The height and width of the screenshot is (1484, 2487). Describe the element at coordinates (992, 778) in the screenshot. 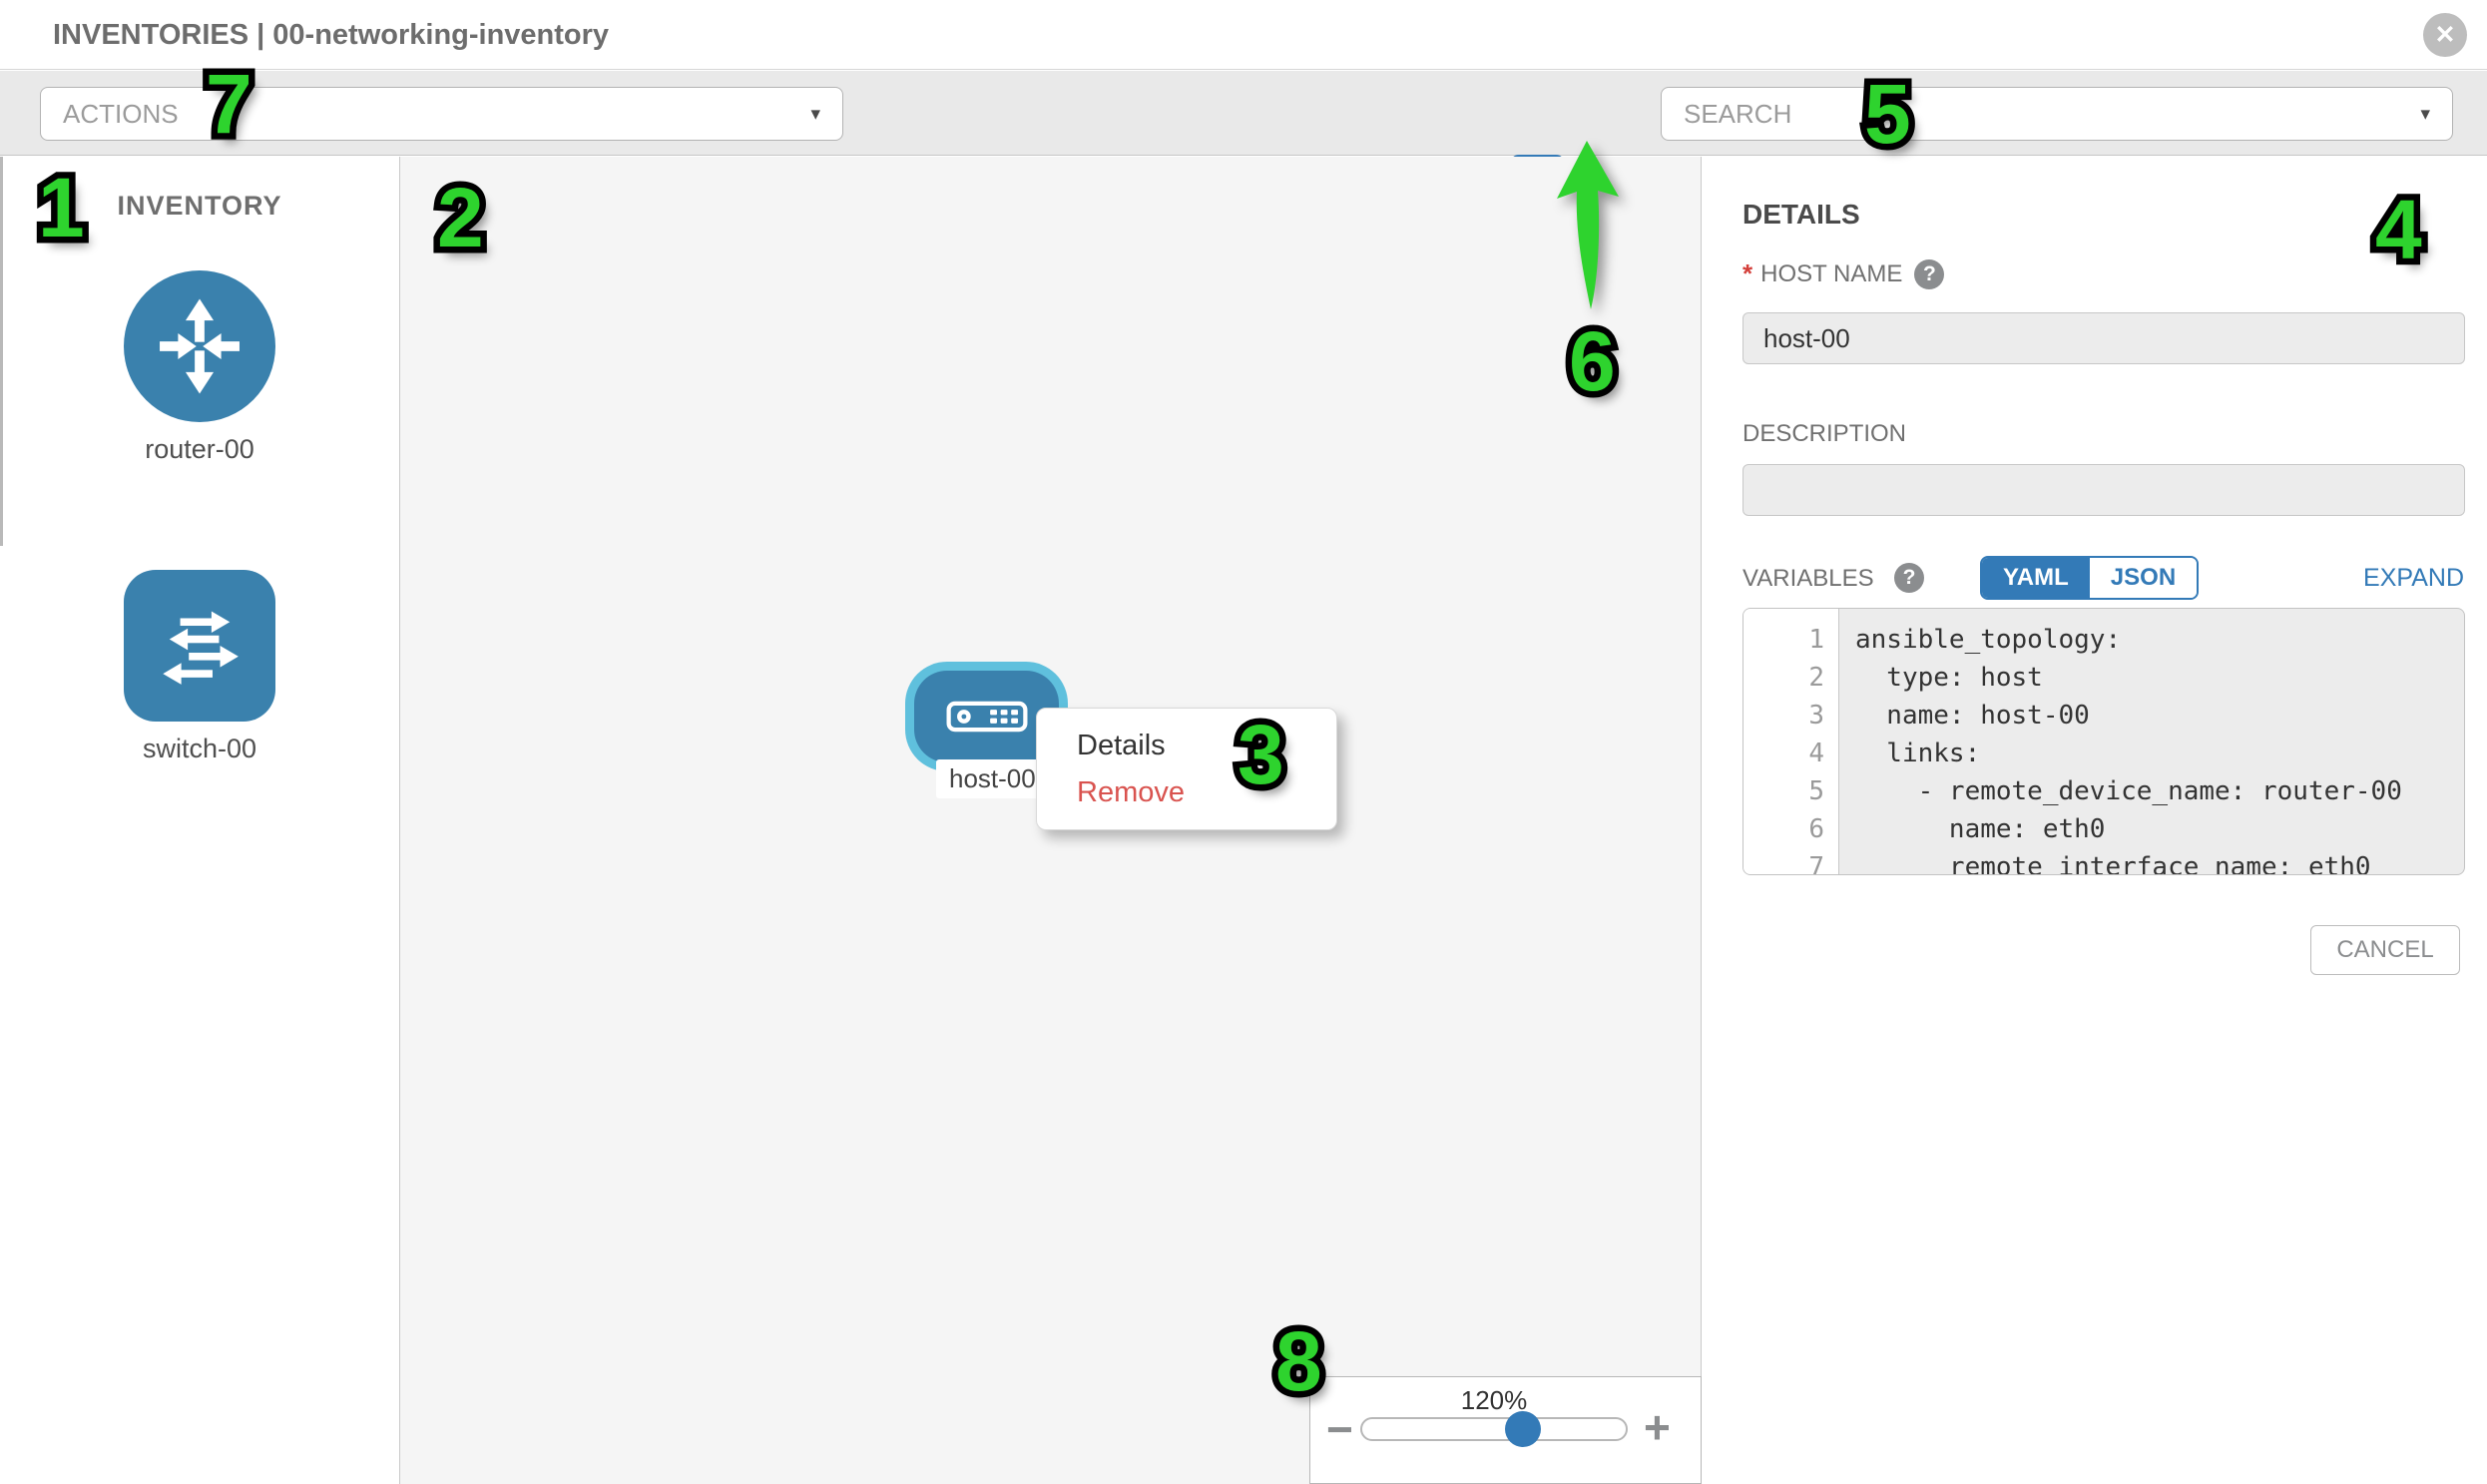

I see `host-node-label: host-00` at that location.